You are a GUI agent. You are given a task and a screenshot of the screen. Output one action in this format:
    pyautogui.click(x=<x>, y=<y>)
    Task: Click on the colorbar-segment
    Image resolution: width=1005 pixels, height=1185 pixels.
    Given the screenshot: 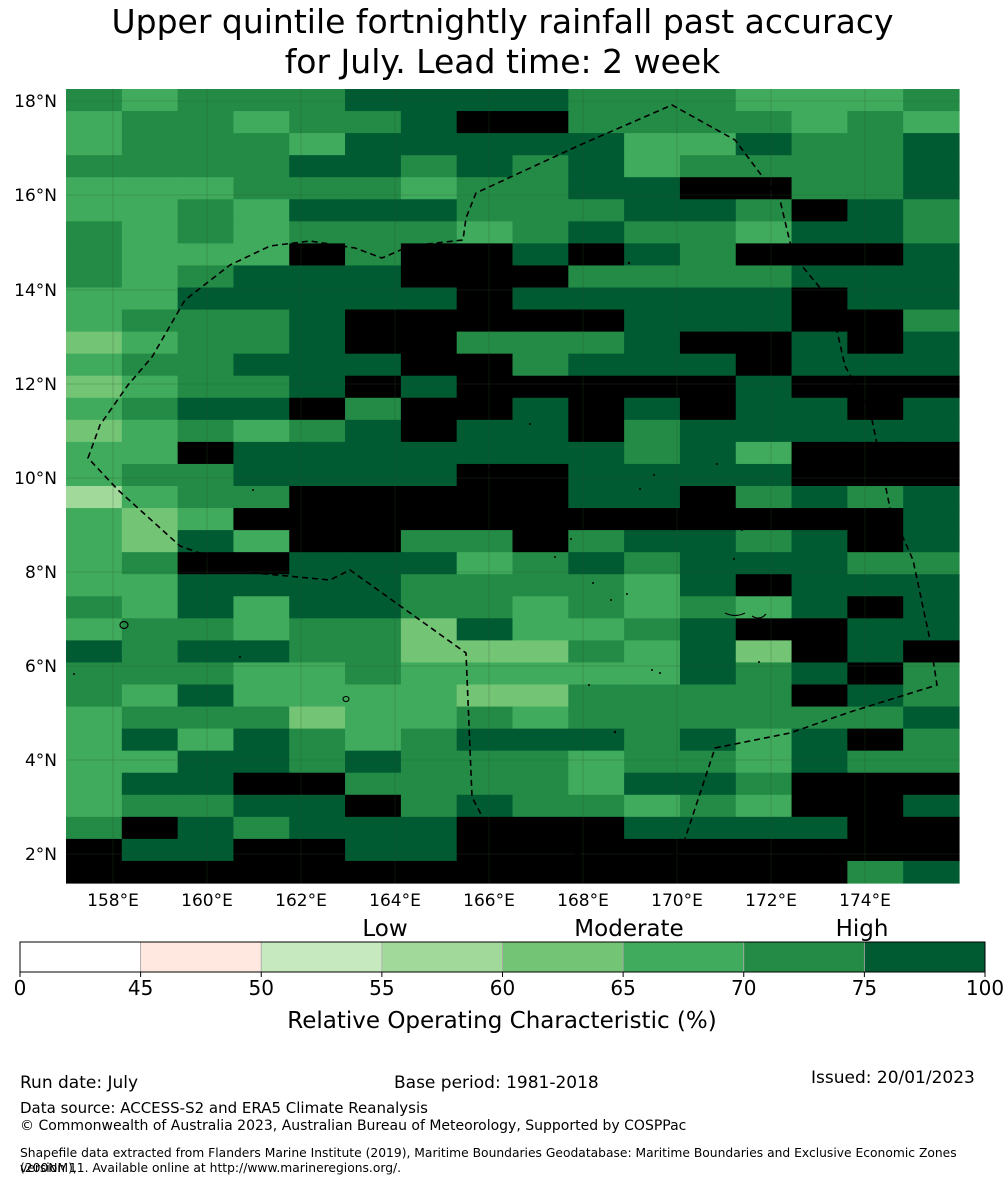 What is the action you would take?
    pyautogui.click(x=563, y=957)
    